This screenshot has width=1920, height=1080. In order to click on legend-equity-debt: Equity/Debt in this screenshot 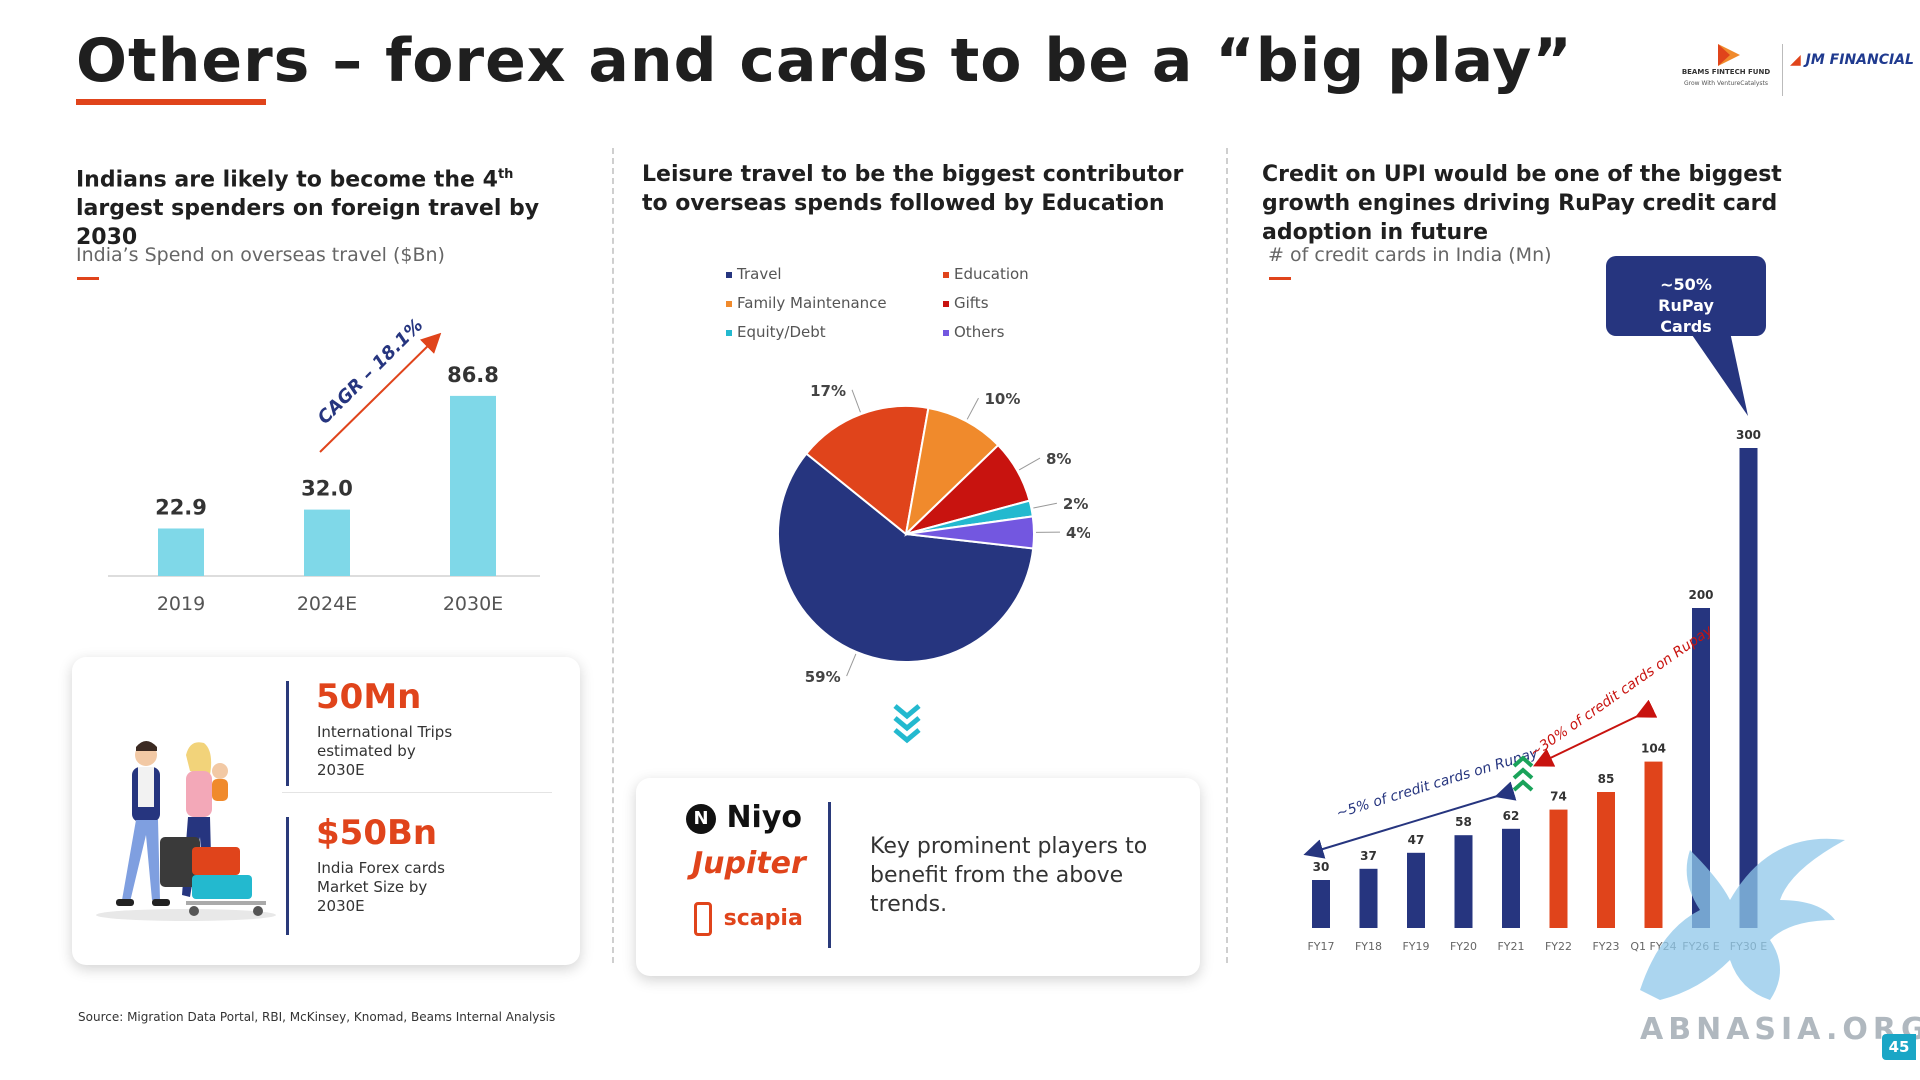, I will do `click(776, 332)`.